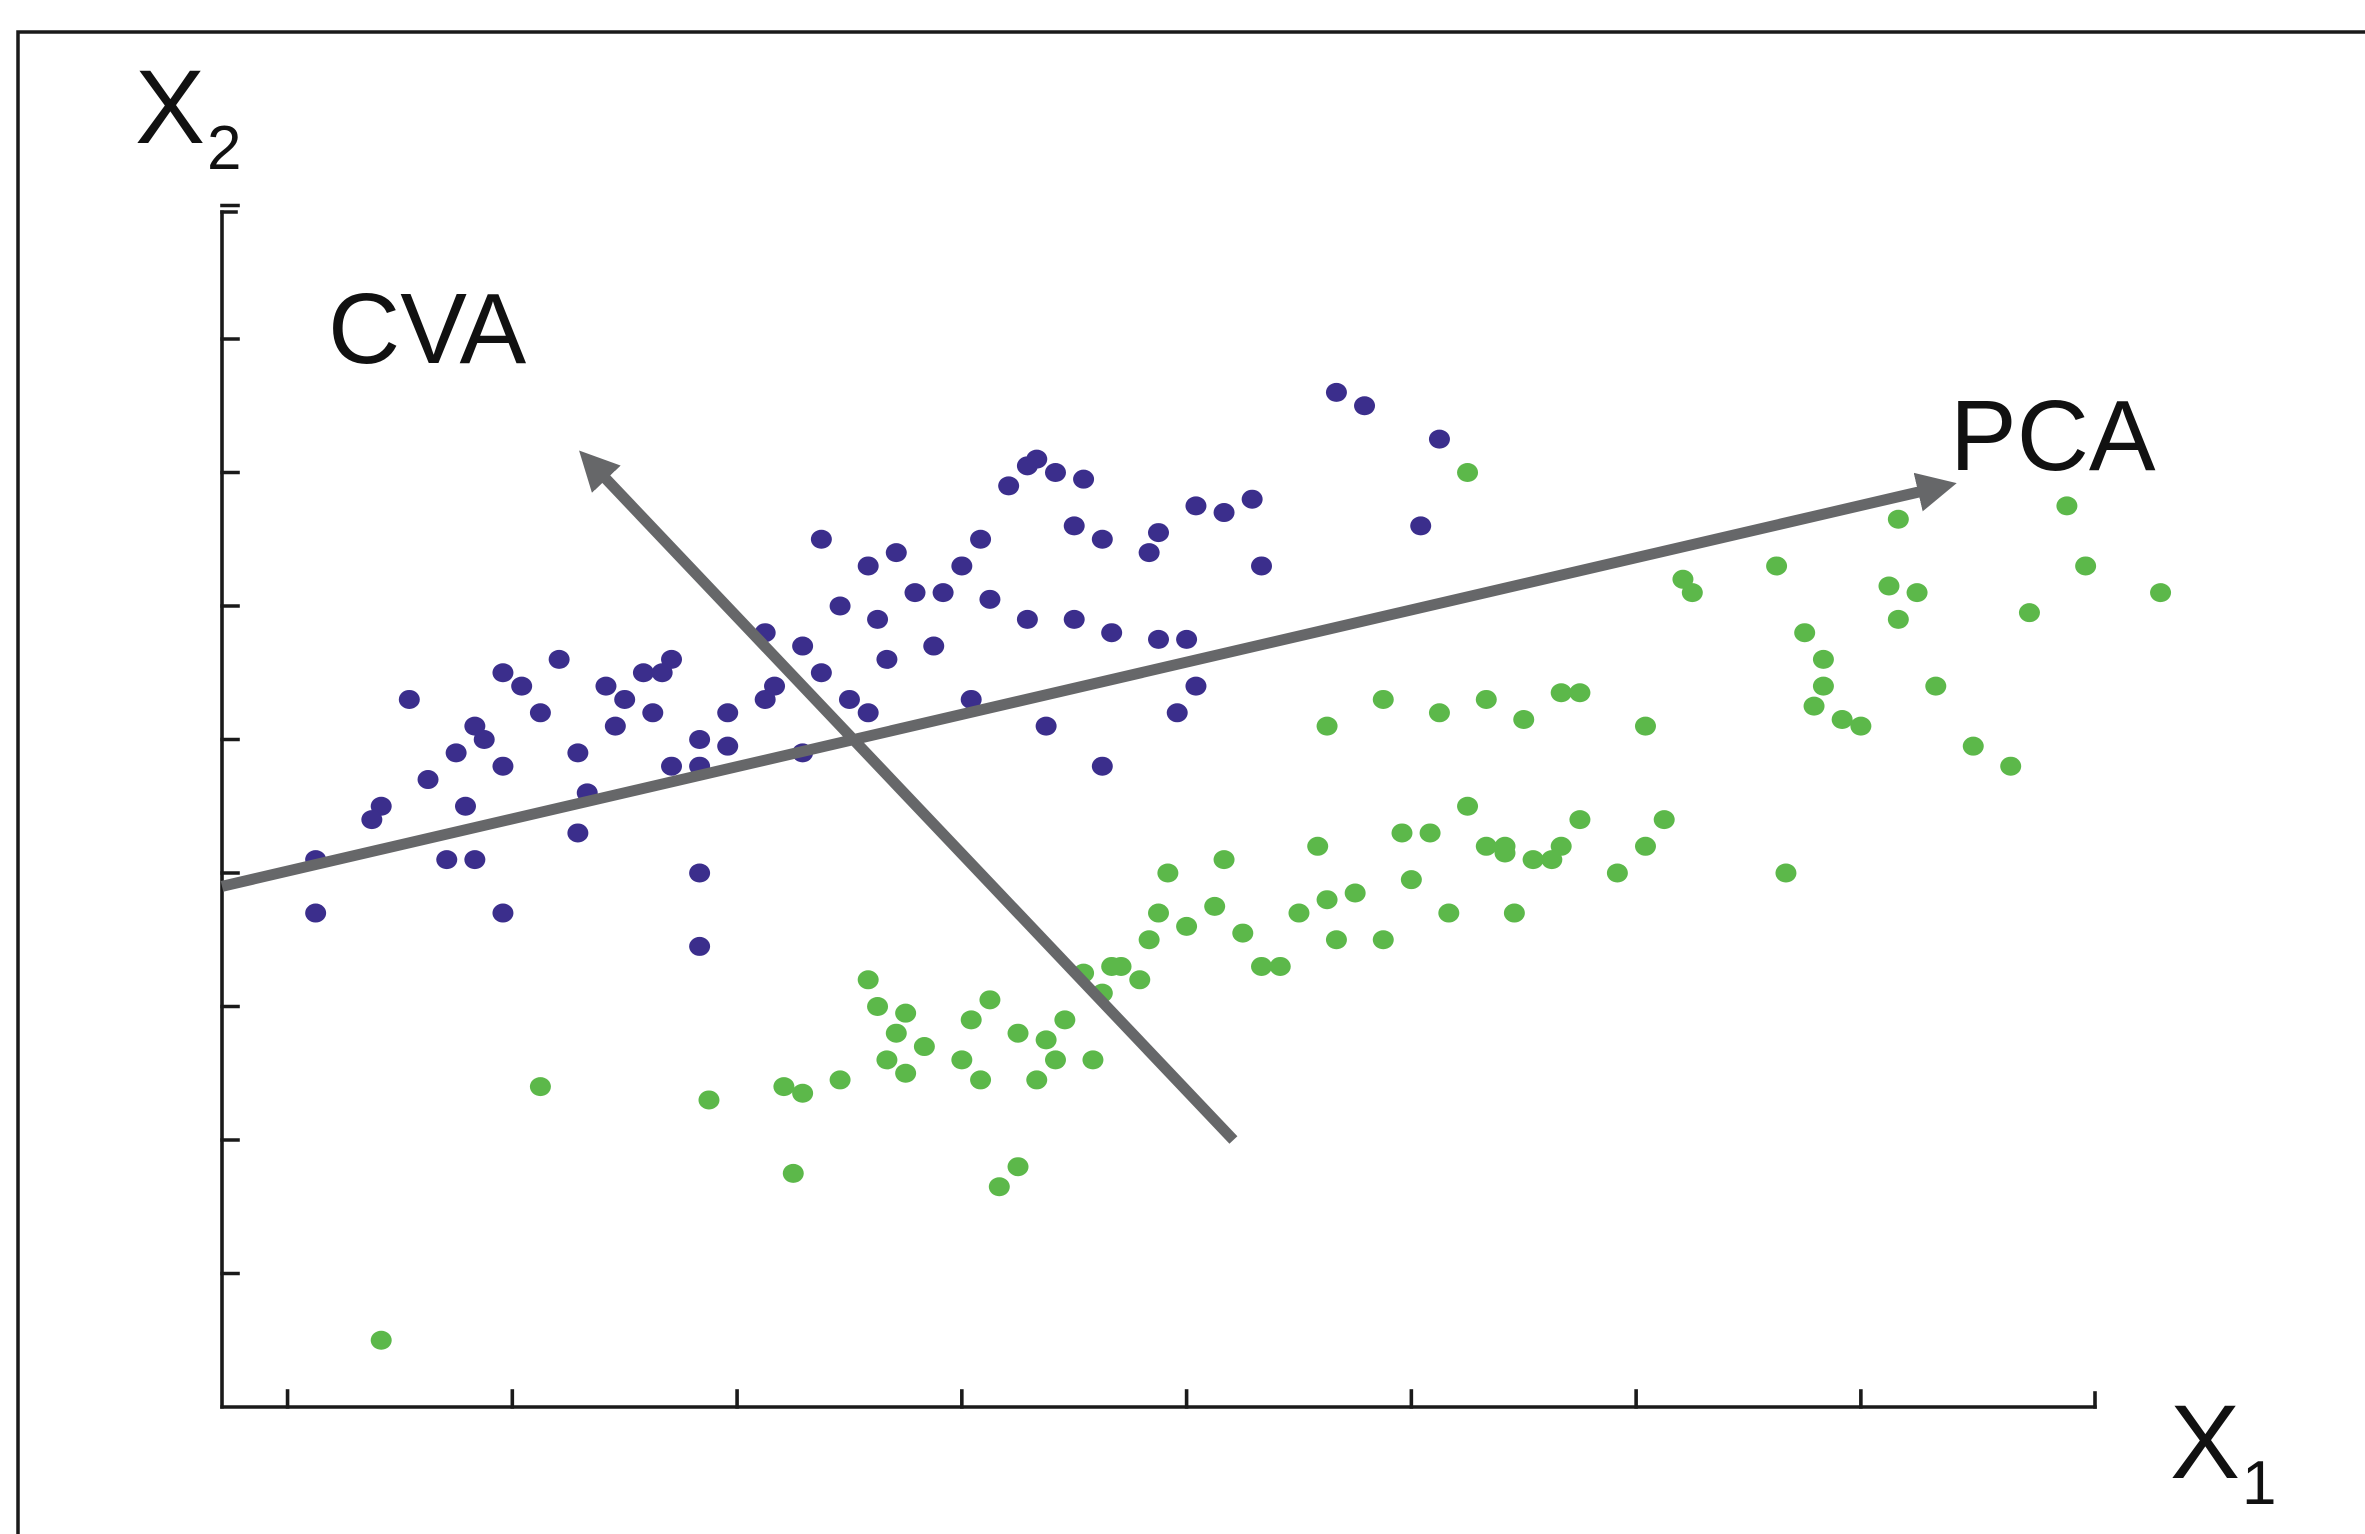 The height and width of the screenshot is (1534, 2365). I want to click on x-ticks, so click(1074, 1399).